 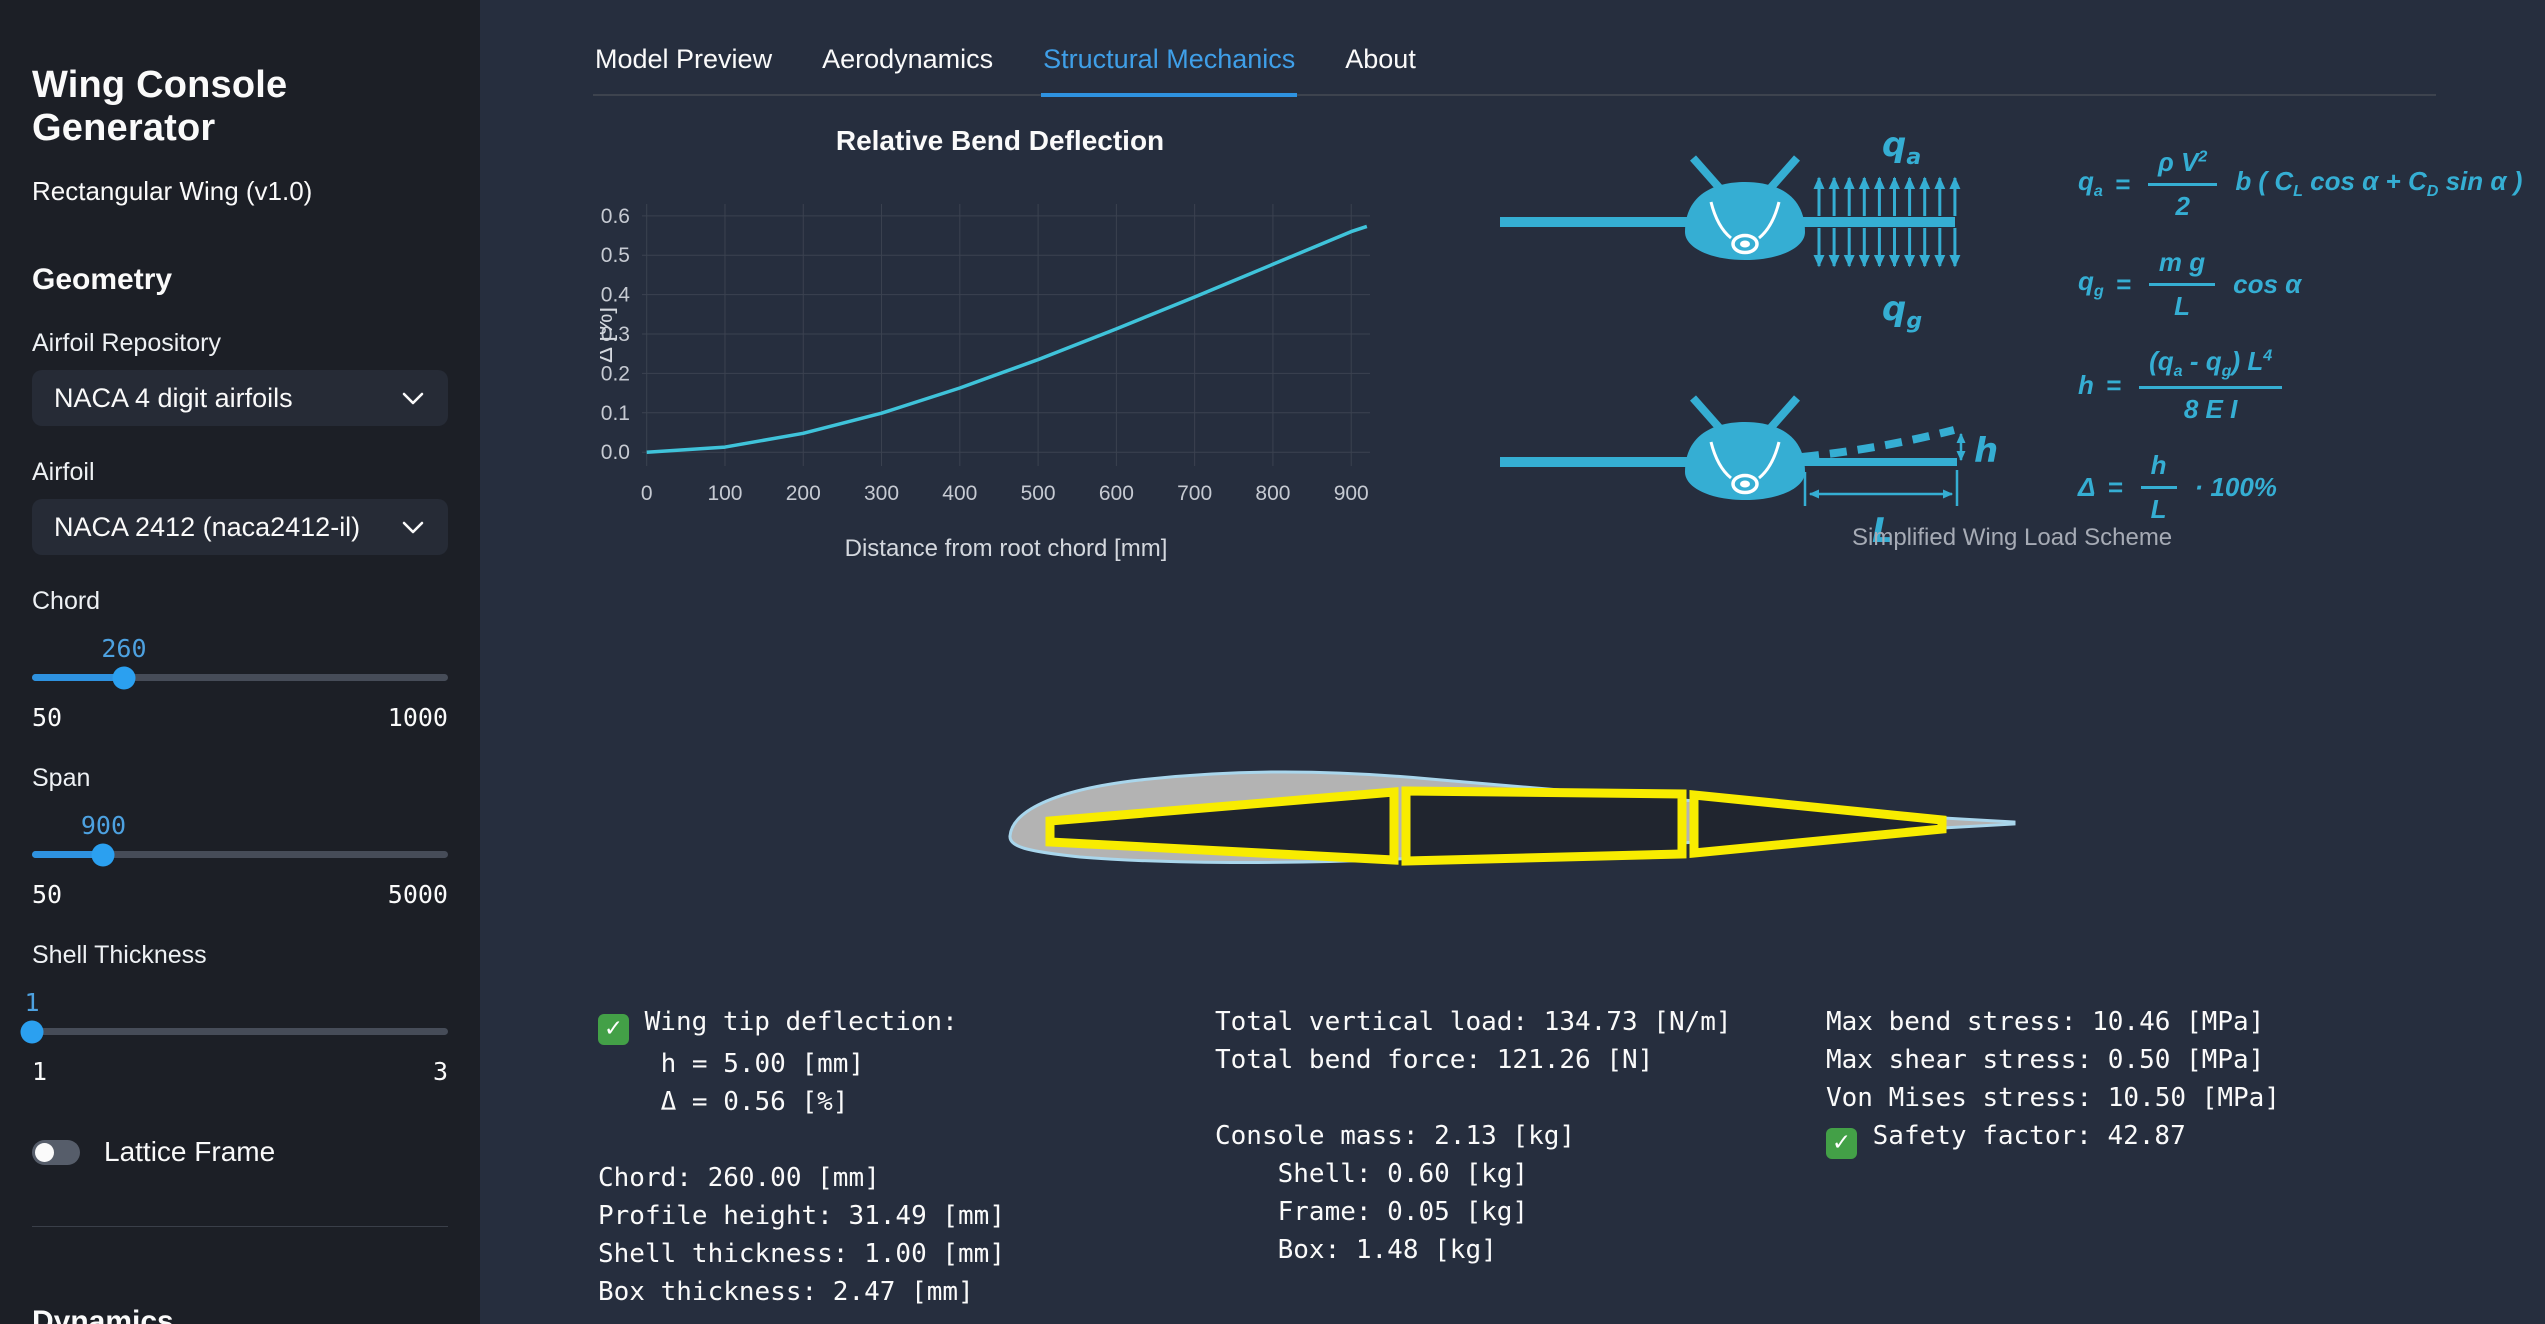 I want to click on chord-slider-thumb, so click(x=124, y=677).